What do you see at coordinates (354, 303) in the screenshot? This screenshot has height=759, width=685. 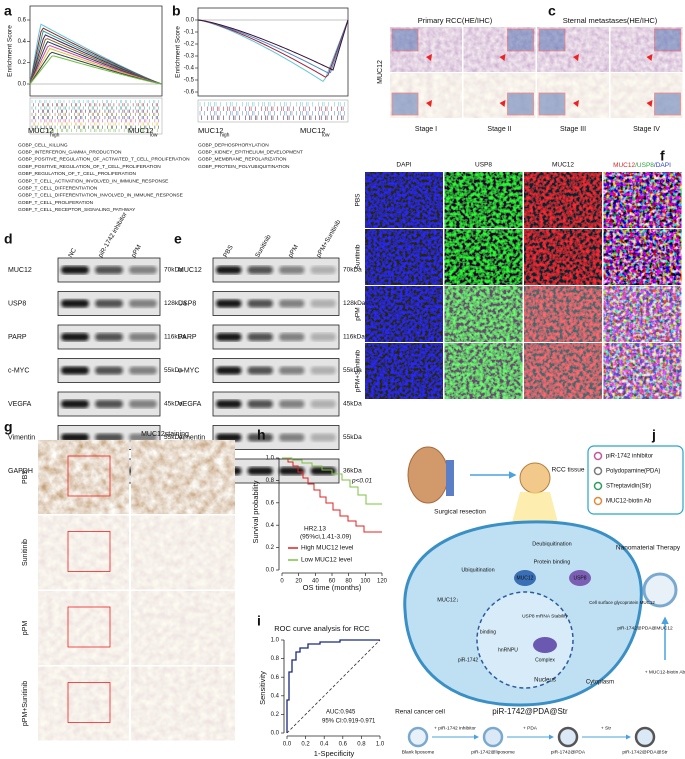 I see `size-label: 128kDa` at bounding box center [354, 303].